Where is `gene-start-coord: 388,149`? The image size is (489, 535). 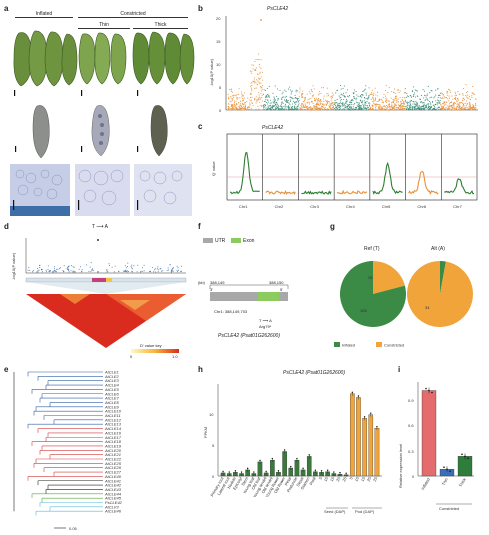 gene-start-coord: 388,149 is located at coordinates (217, 282).